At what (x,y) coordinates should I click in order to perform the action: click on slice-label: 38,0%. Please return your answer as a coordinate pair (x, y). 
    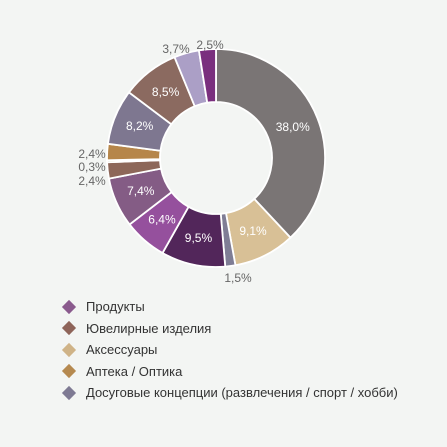
    Looking at the image, I should click on (293, 127).